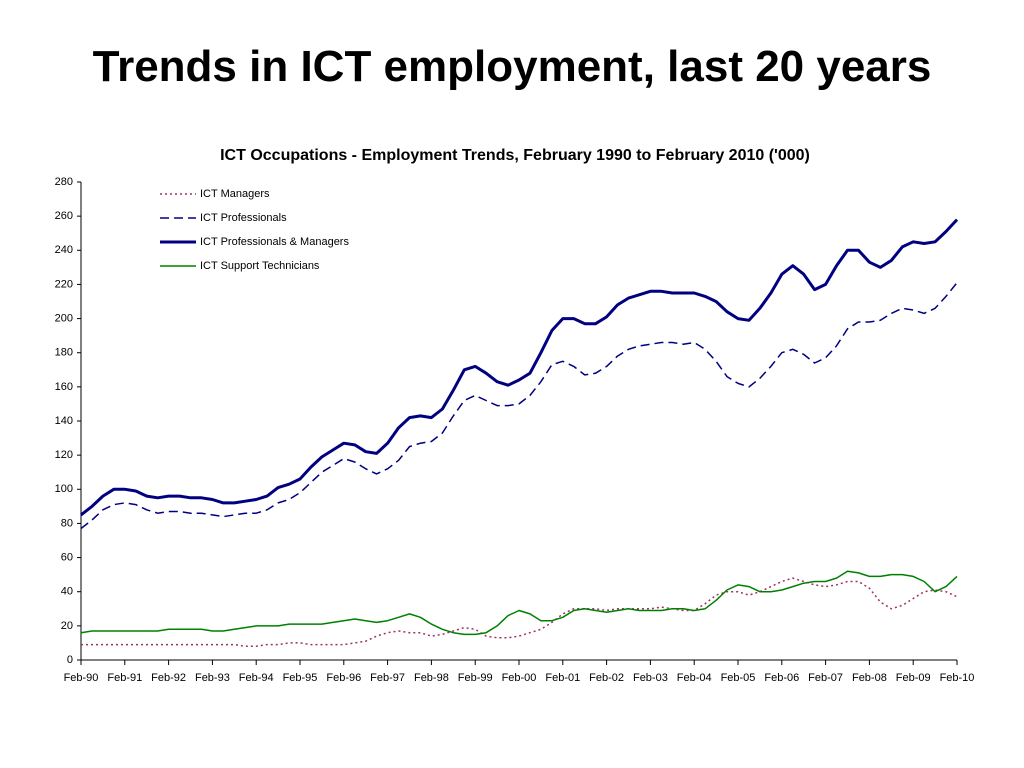 This screenshot has width=1024, height=768. Describe the element at coordinates (512, 66) in the screenshot. I see `page-title: Trends in ICT employment, last 20 years` at that location.